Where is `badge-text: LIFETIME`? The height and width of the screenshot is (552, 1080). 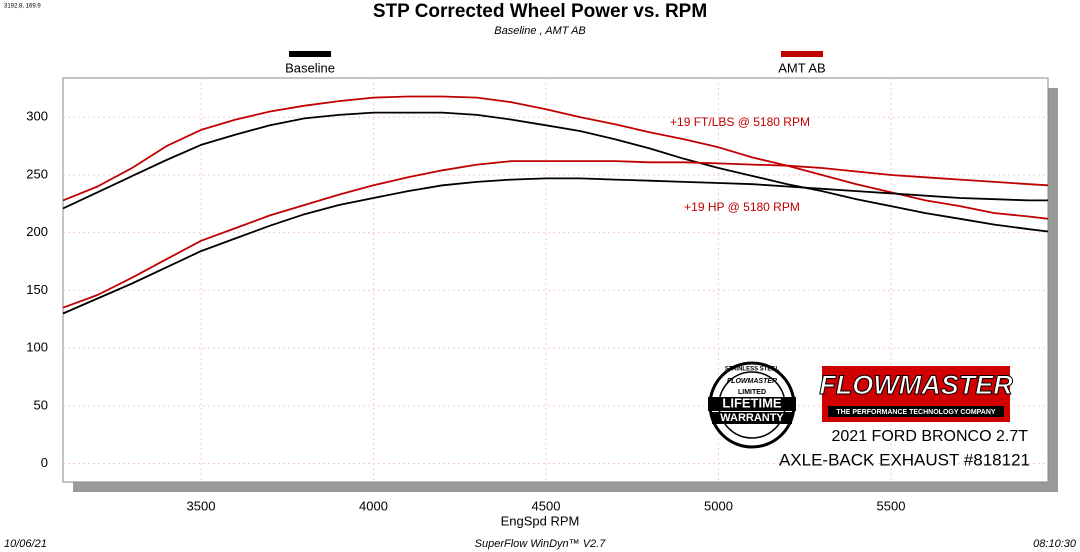
badge-text: LIFETIME is located at coordinates (752, 402).